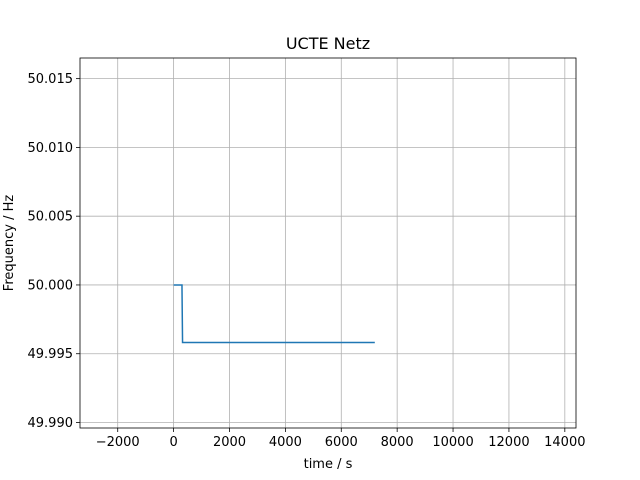 The width and height of the screenshot is (640, 480). What do you see at coordinates (118, 442) in the screenshot?
I see `x-tick-label: −2000` at bounding box center [118, 442].